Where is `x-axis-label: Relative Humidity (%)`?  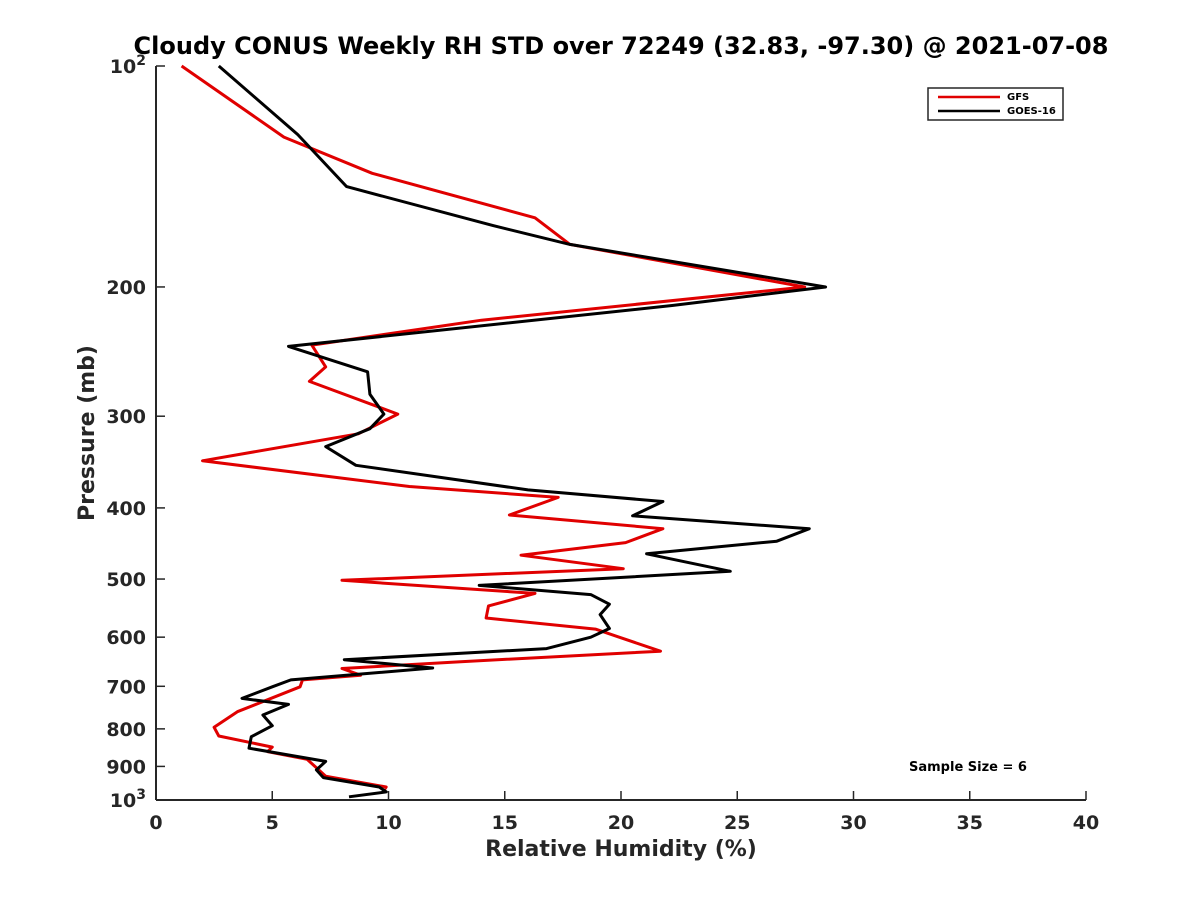 x-axis-label: Relative Humidity (%) is located at coordinates (621, 849).